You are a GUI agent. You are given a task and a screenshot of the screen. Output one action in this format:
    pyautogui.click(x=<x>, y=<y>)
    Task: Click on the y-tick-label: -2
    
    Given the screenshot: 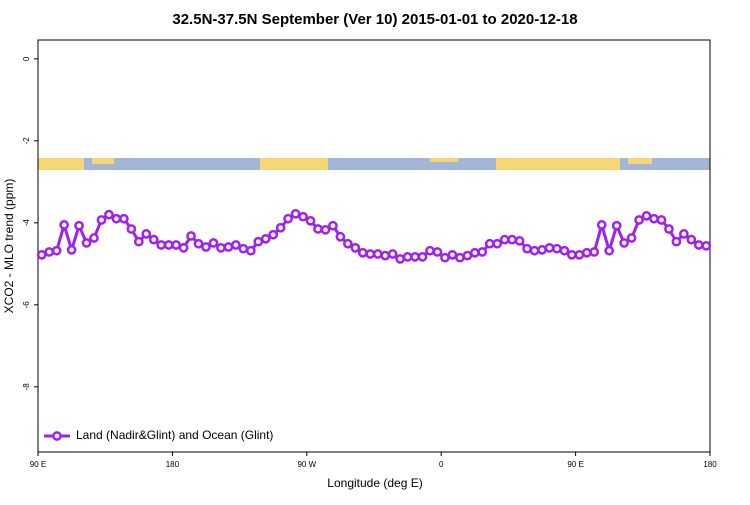 What is the action you would take?
    pyautogui.click(x=26, y=141)
    